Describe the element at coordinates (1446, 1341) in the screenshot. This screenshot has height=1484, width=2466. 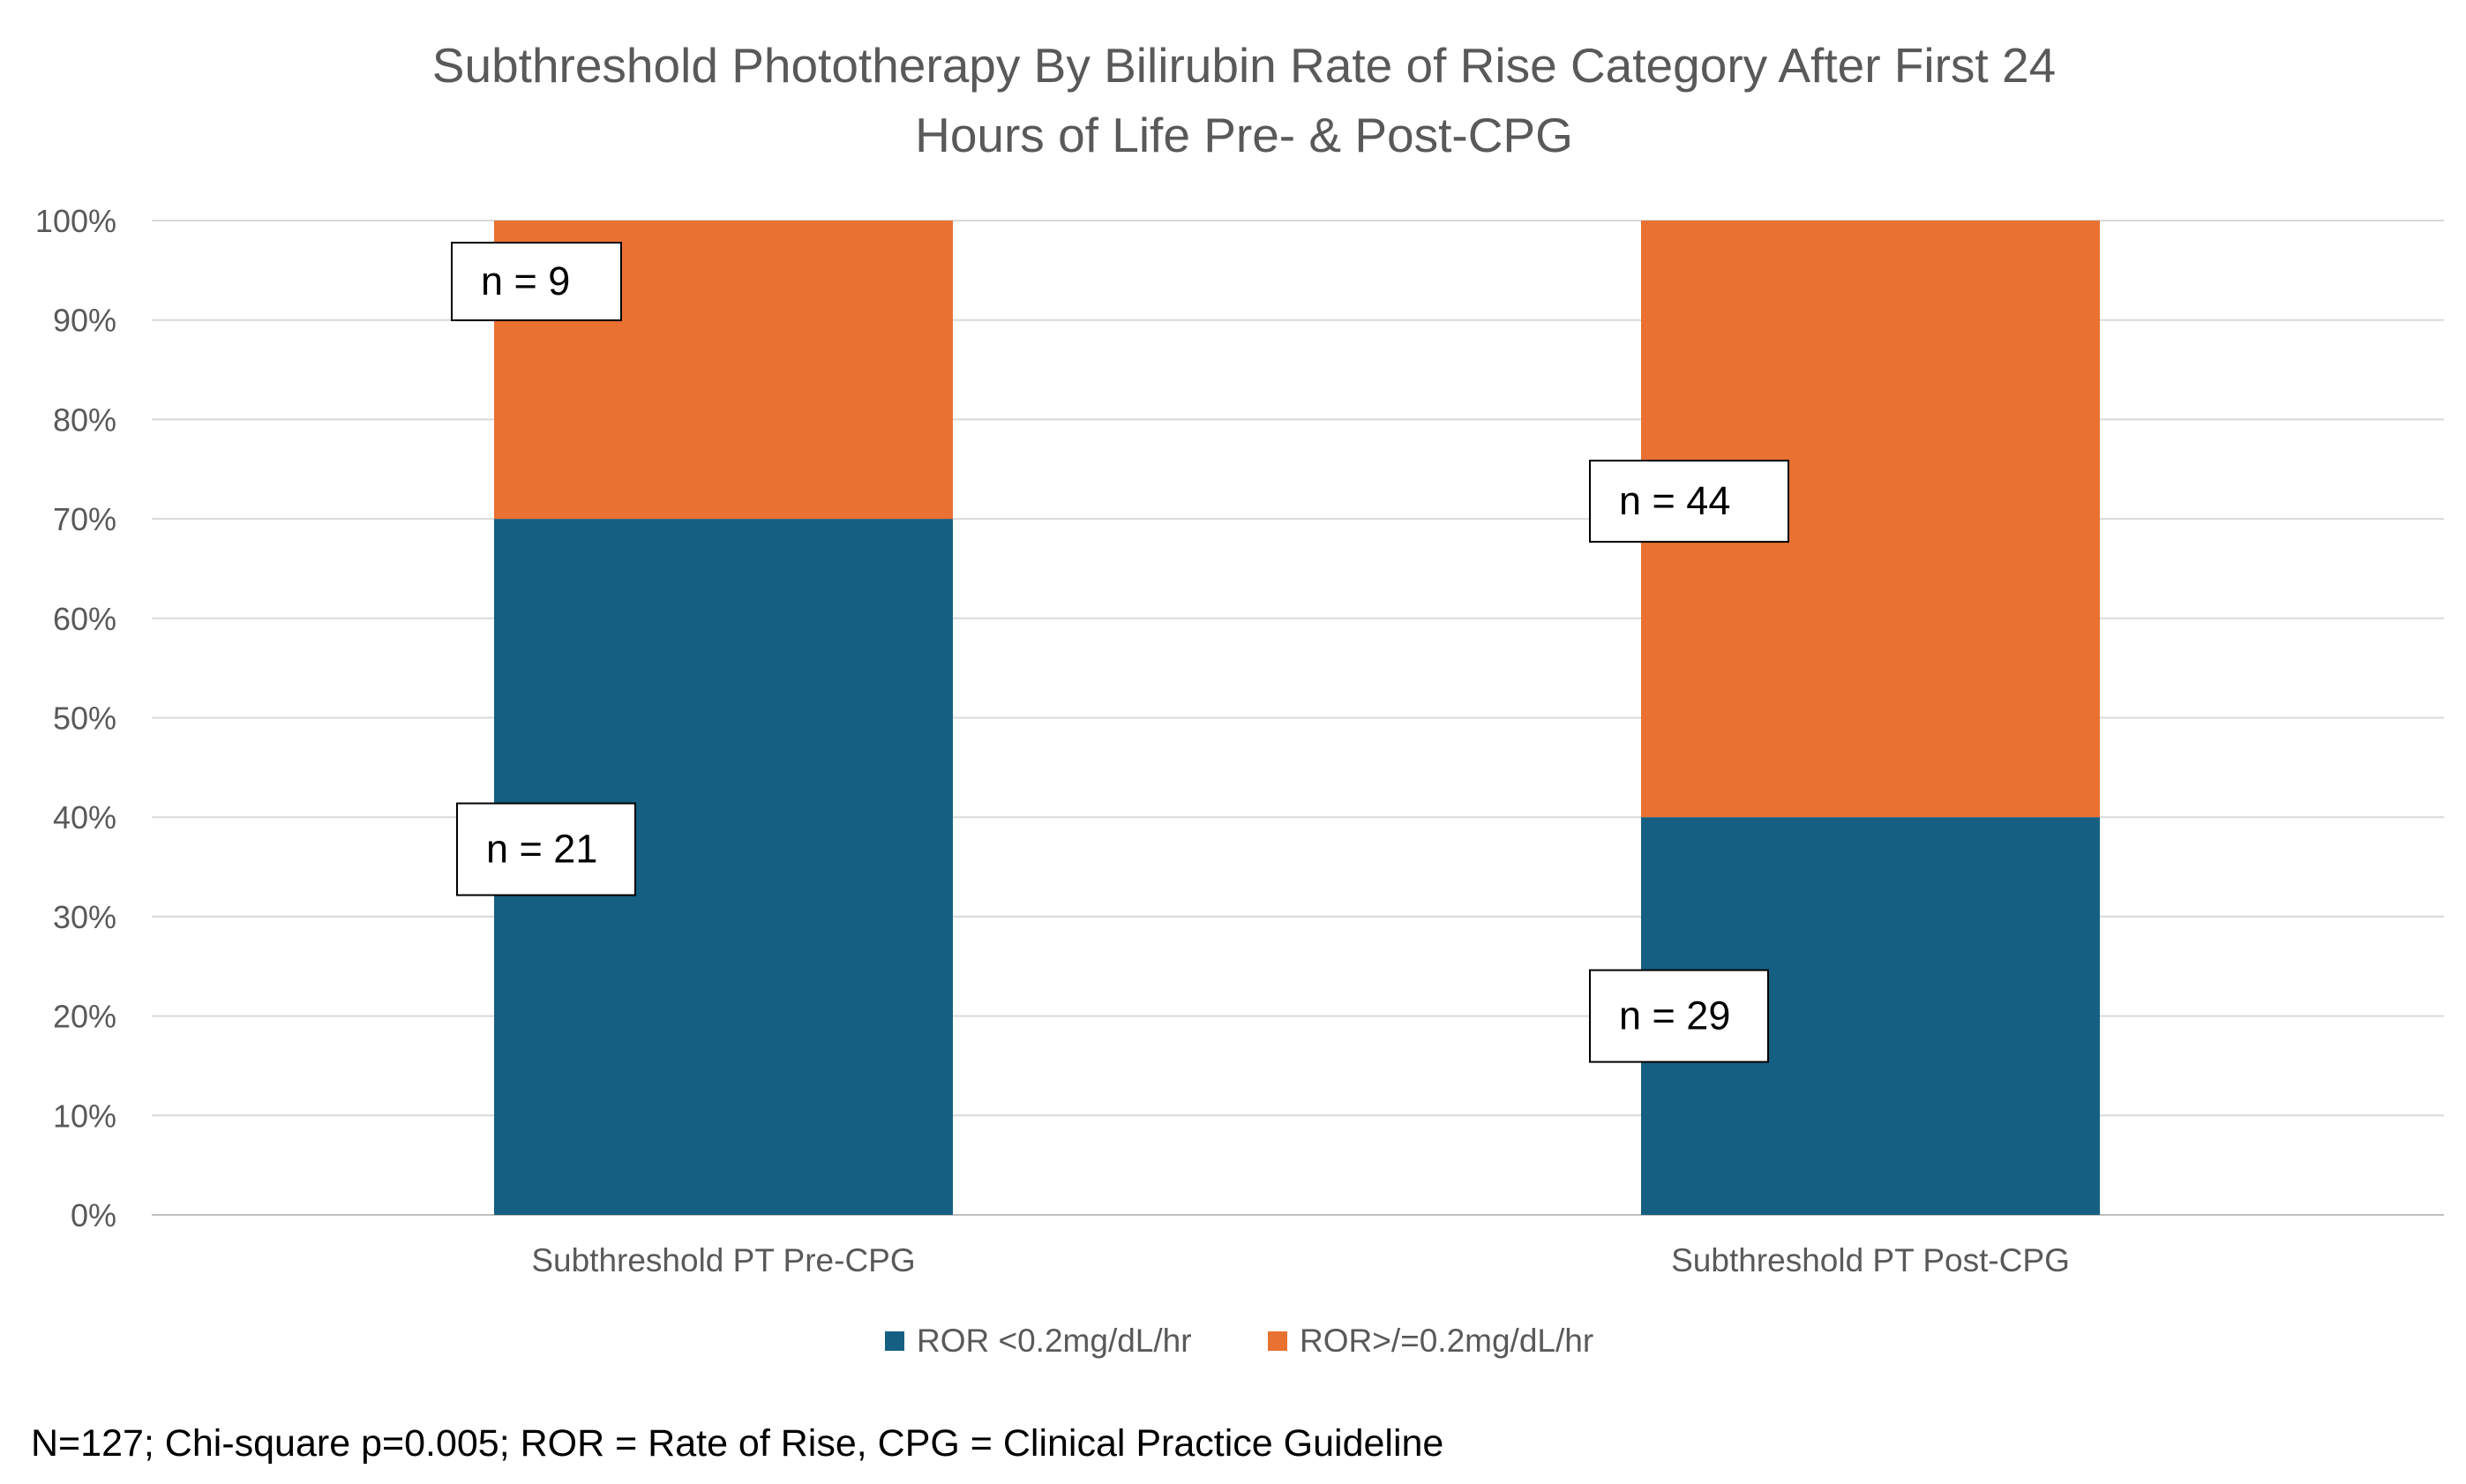
I see `legend-label: ROR>/=0.2mg/dL/hr` at that location.